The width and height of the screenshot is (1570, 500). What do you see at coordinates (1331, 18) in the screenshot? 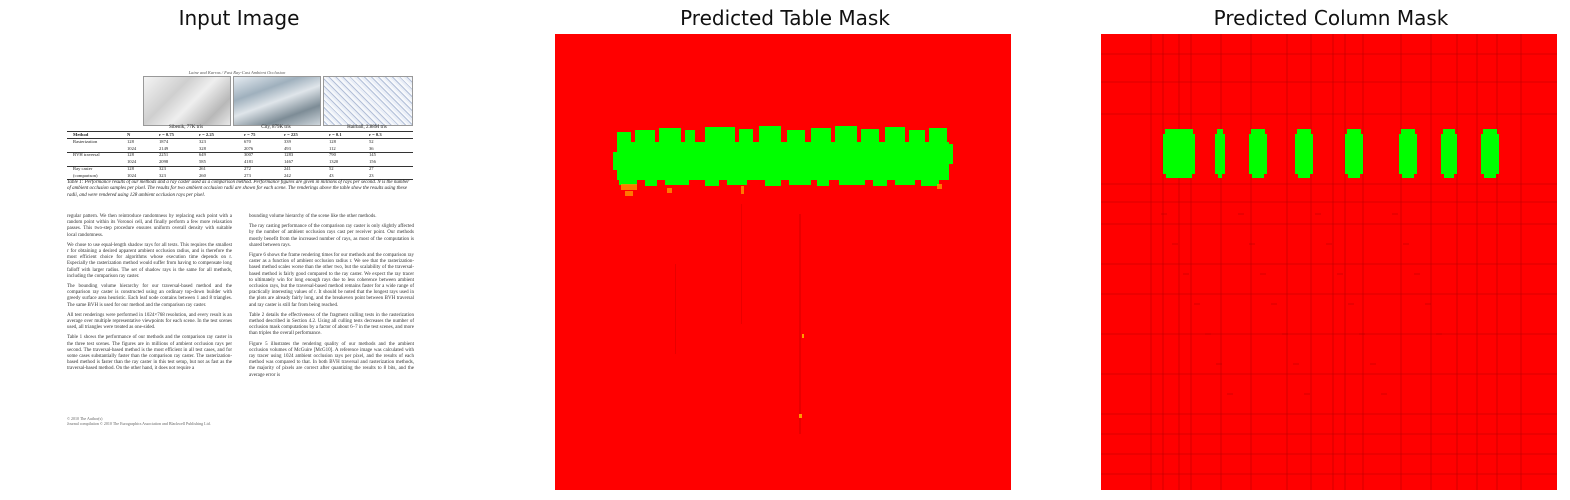
I see `column-mask-title: Predicted Column Mask` at bounding box center [1331, 18].